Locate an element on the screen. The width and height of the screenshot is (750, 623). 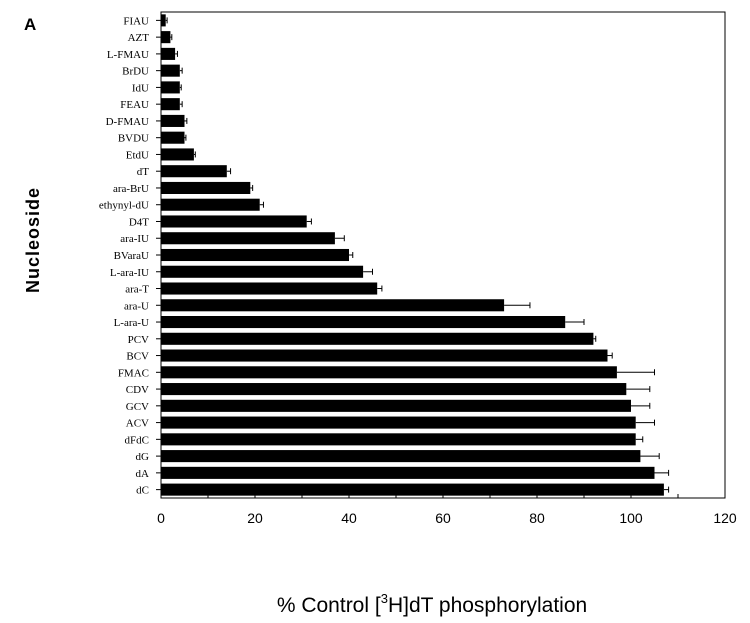
category-label: FEAU is located at coordinates (134, 105).